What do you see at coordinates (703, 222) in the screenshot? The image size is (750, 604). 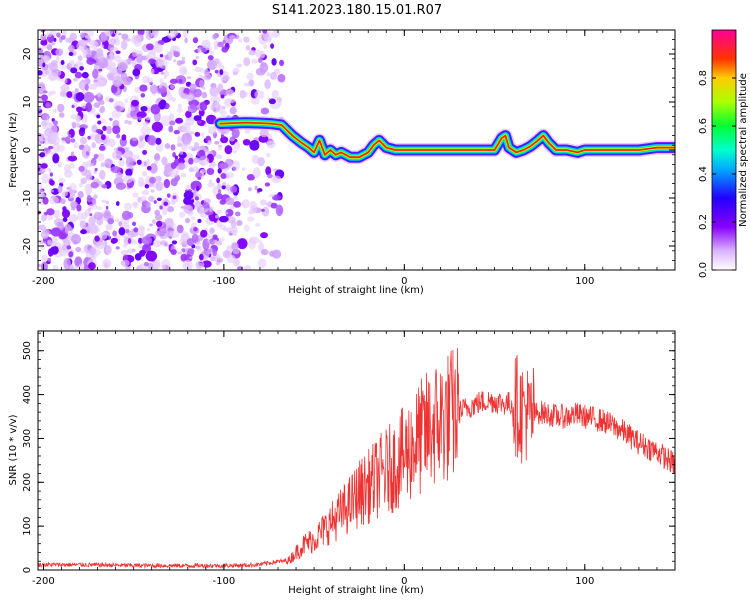 I see `colorbar-tick-label: 0.2` at bounding box center [703, 222].